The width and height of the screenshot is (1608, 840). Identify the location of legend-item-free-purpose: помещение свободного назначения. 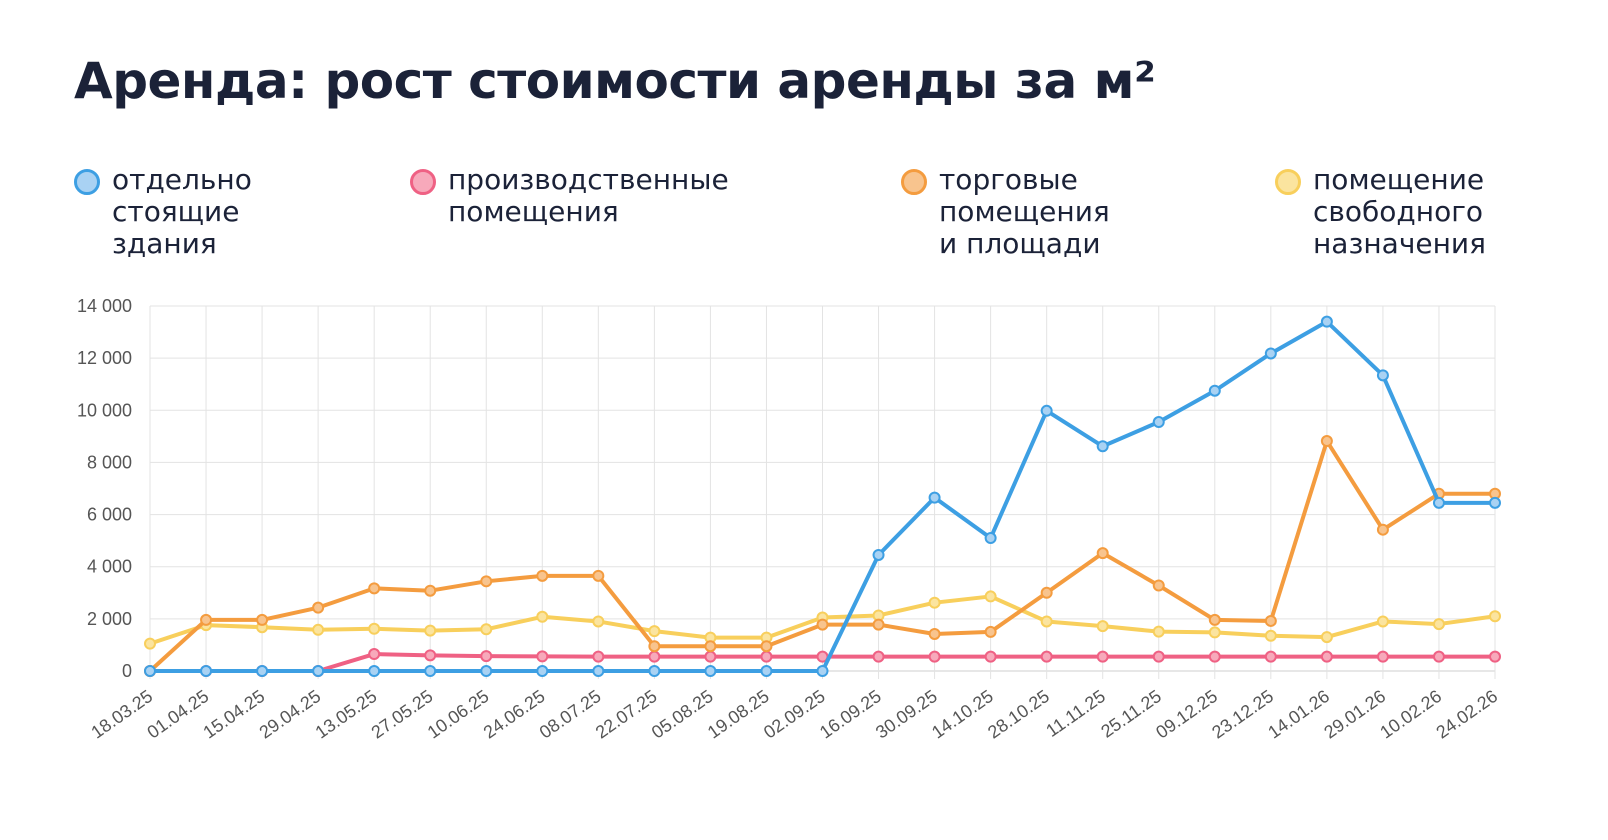
(1380, 212).